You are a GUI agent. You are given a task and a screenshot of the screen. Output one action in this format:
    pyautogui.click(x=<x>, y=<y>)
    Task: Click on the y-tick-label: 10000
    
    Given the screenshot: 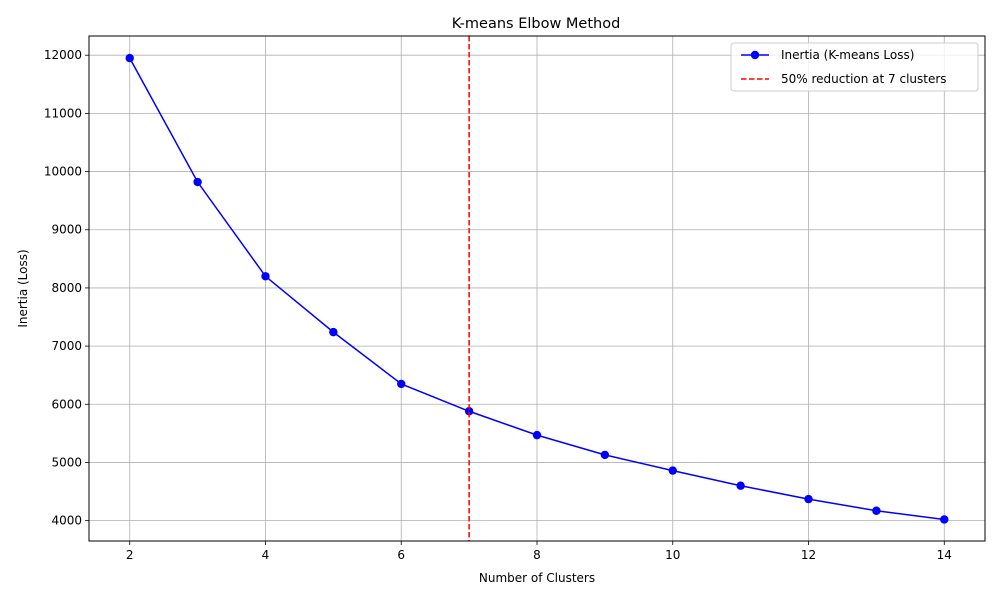 What is the action you would take?
    pyautogui.click(x=63, y=172)
    